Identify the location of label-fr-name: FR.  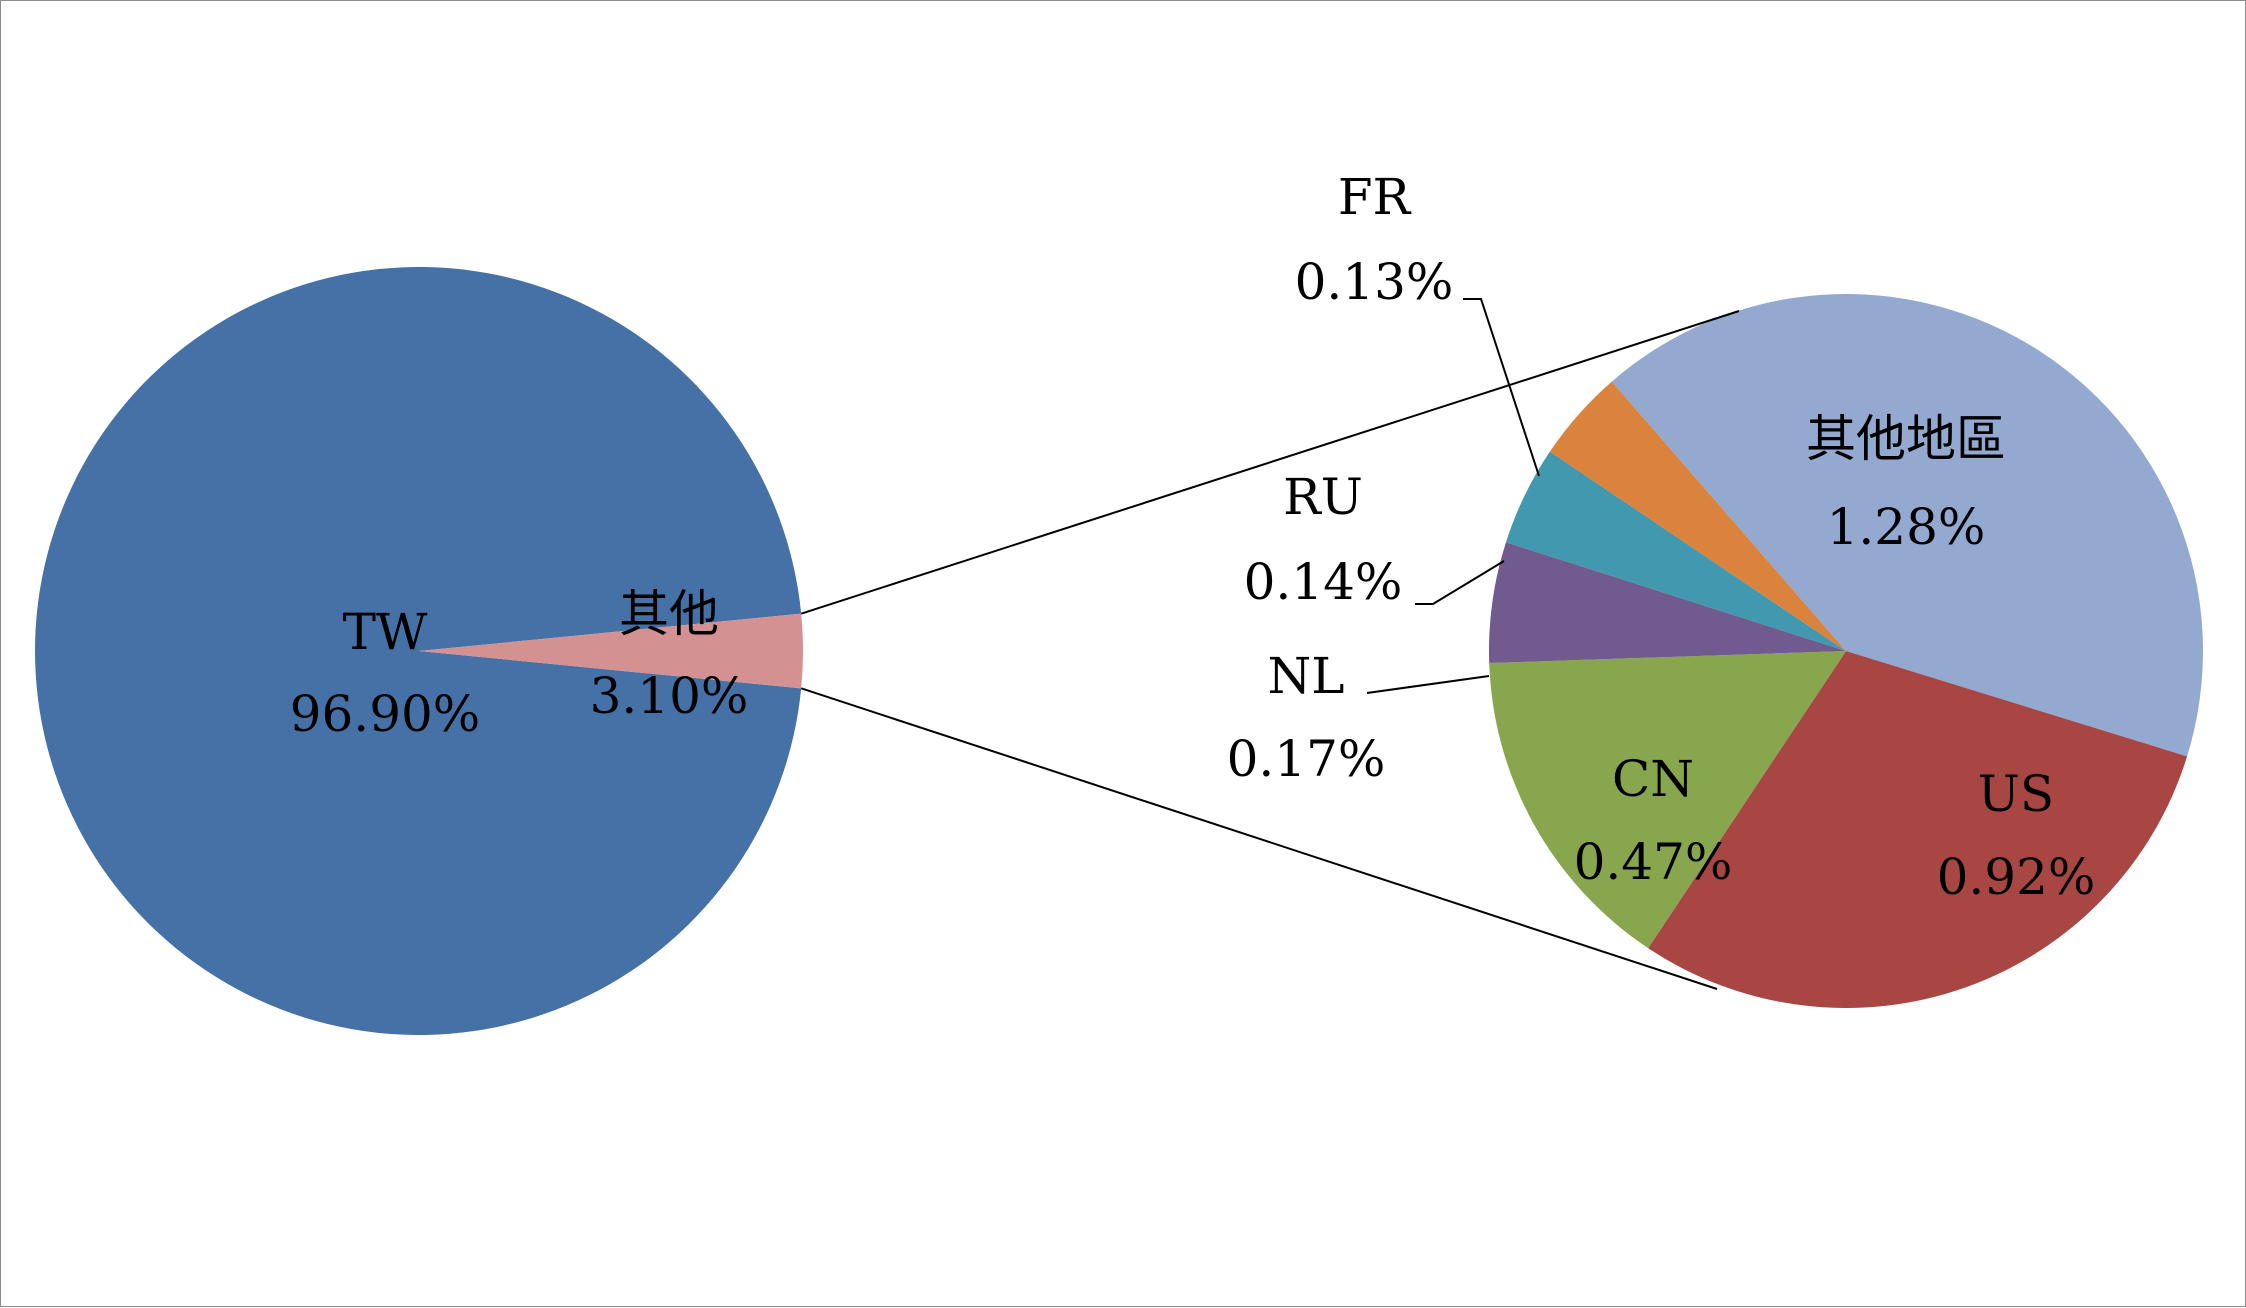
(1375, 197).